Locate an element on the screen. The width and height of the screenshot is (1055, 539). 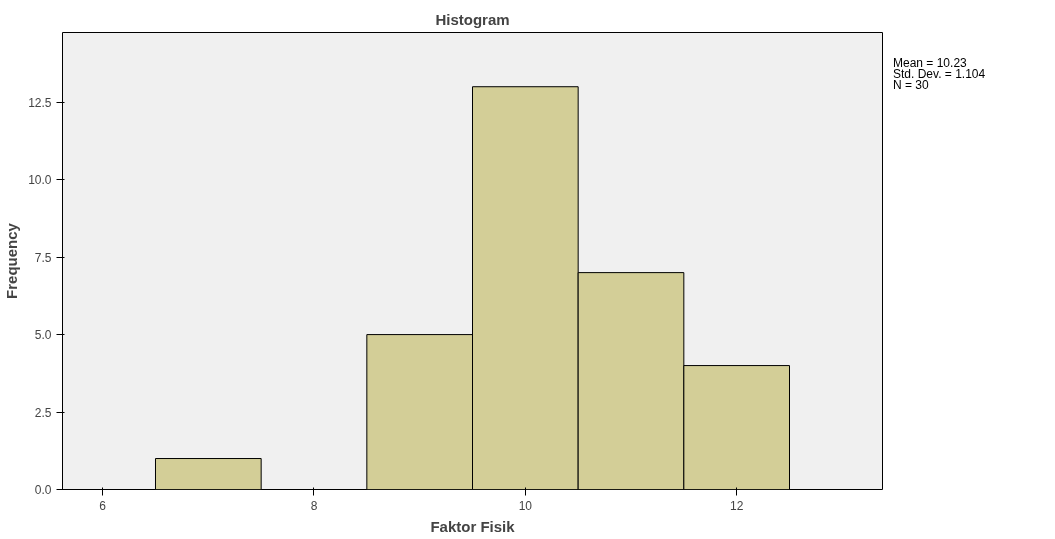
x-axis-title: Faktor Fisik is located at coordinates (473, 526).